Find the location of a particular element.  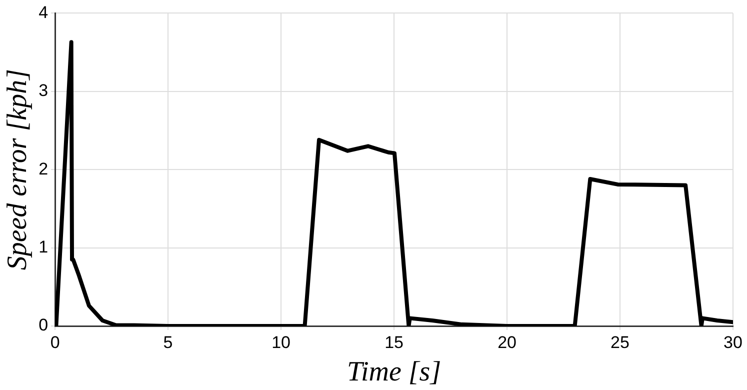

x-tick-label: 5 is located at coordinates (168, 342).